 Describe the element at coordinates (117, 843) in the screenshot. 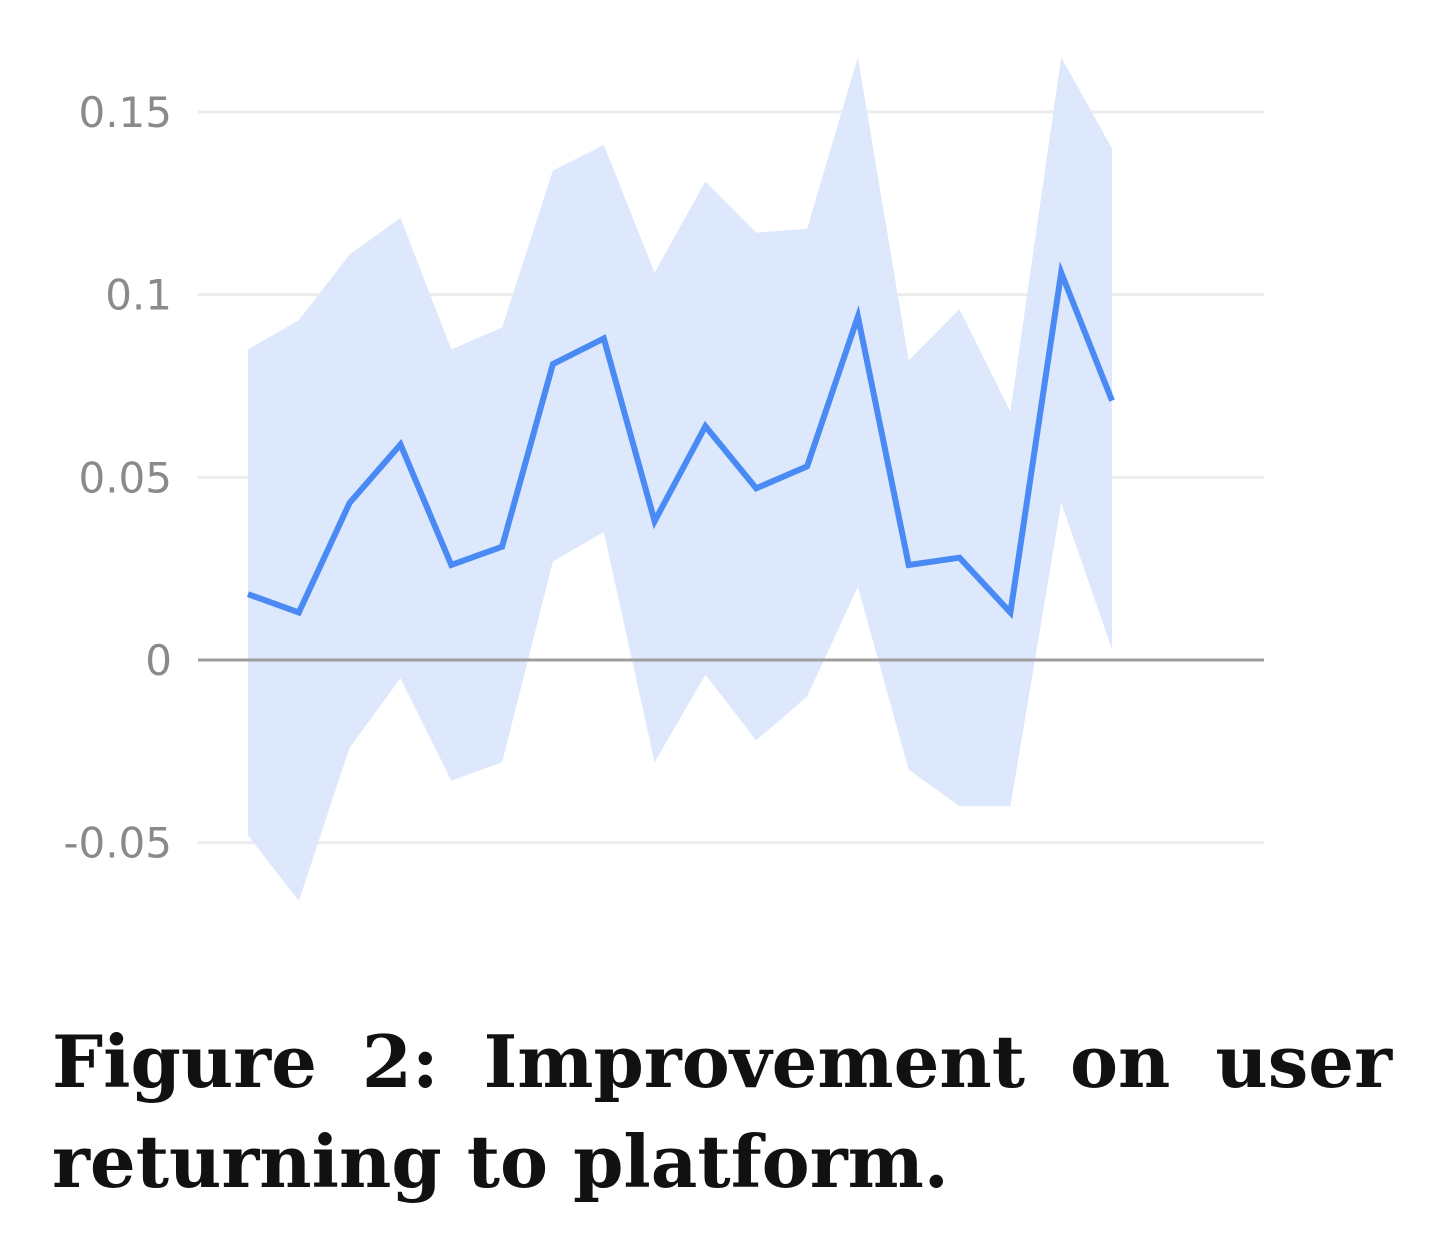

I see `y-tick-label: -0.05` at that location.